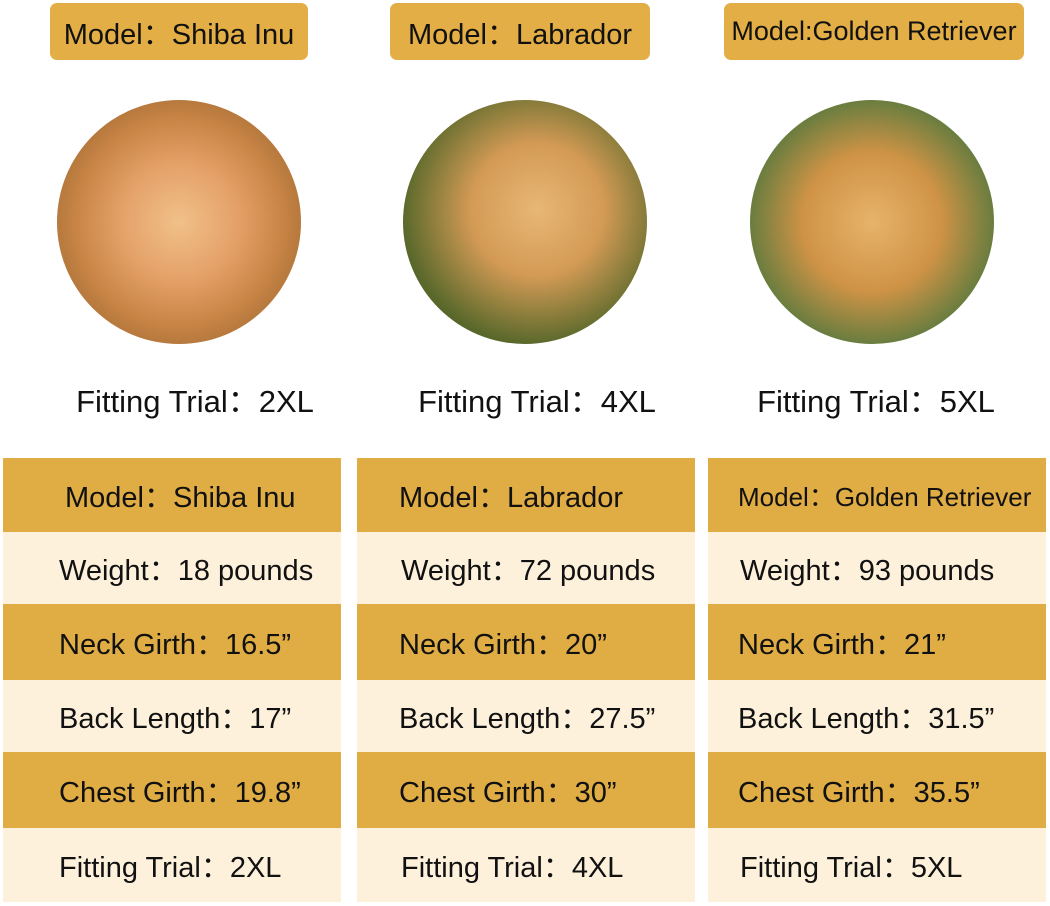  What do you see at coordinates (172, 716) in the screenshot?
I see `row-back-length: Back Length：17”` at bounding box center [172, 716].